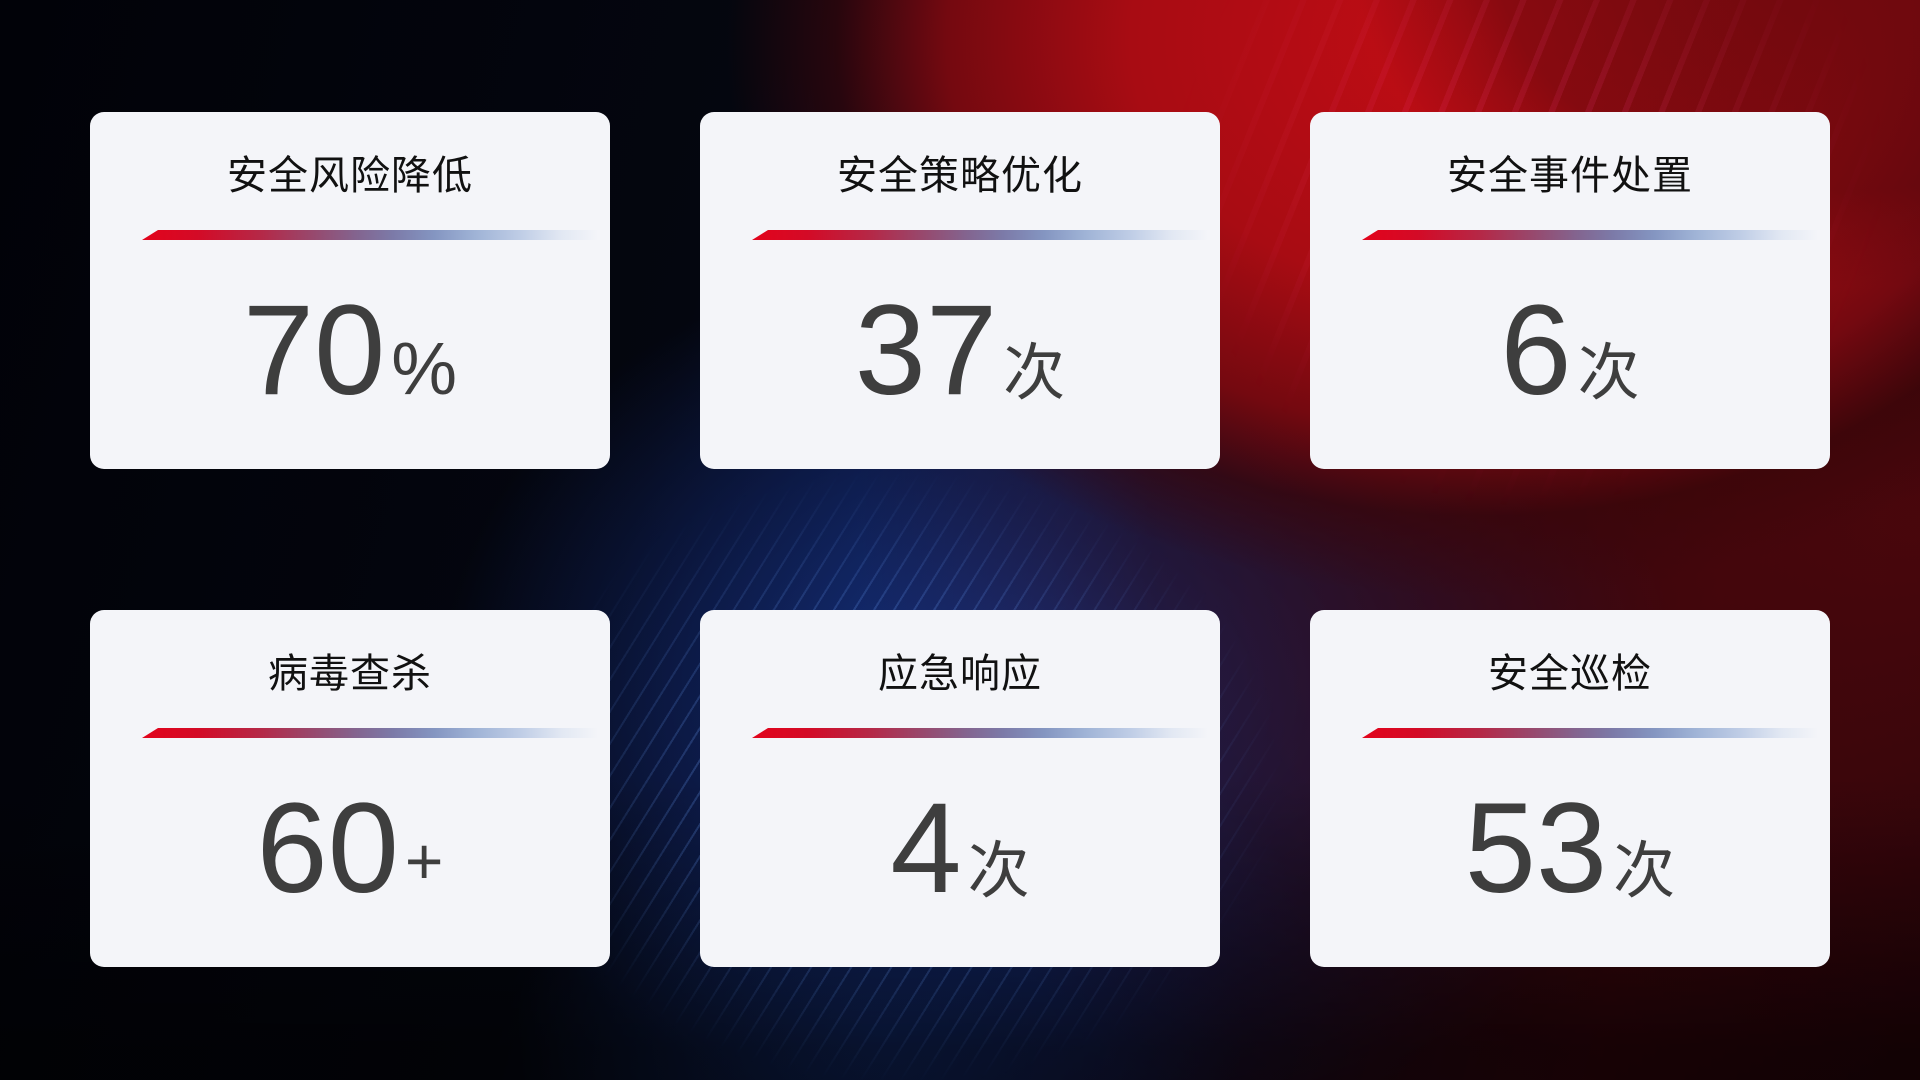  I want to click on card-value: 53 次, so click(1570, 849).